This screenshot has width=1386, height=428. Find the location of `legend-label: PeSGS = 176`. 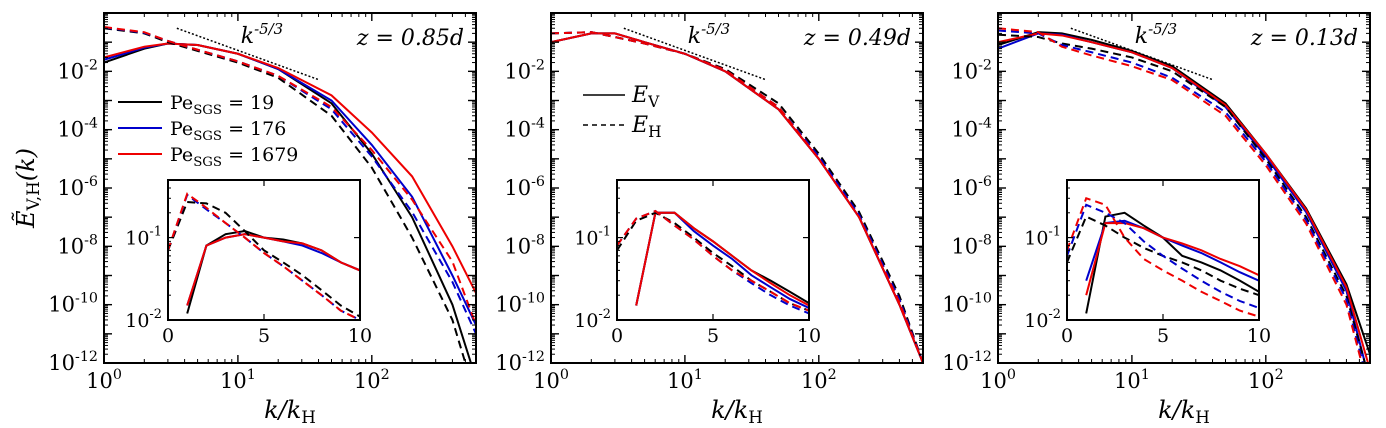

legend-label: PeSGS = 176 is located at coordinates (228, 131).